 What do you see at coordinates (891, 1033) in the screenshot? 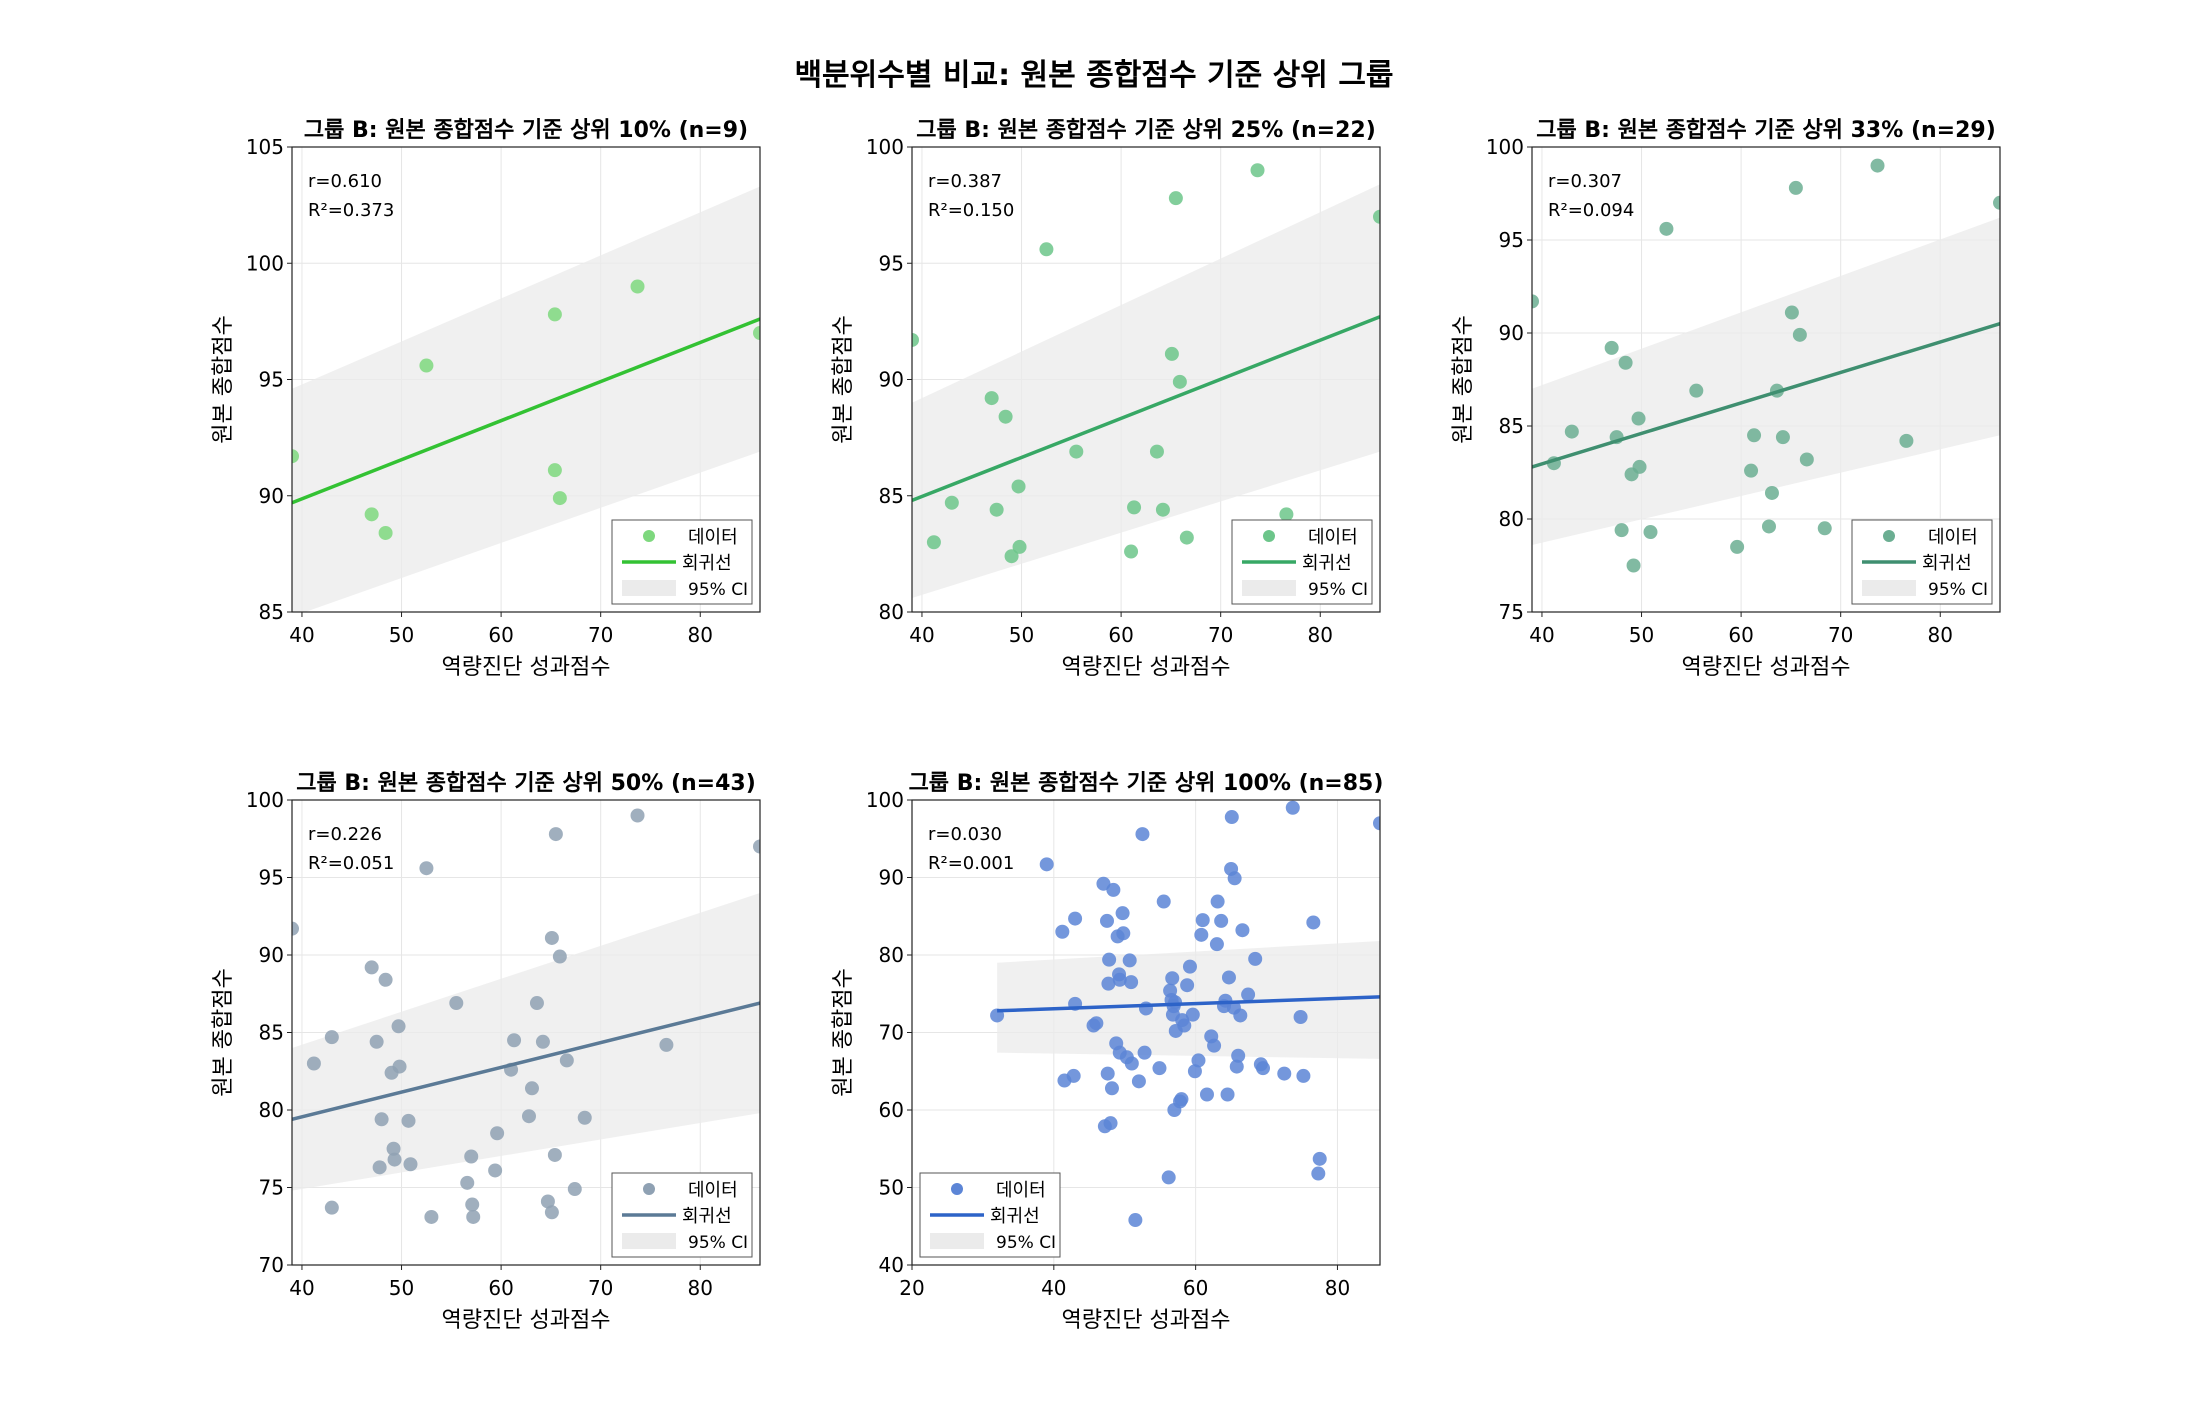
I see `y-tick-label: 70` at bounding box center [891, 1033].